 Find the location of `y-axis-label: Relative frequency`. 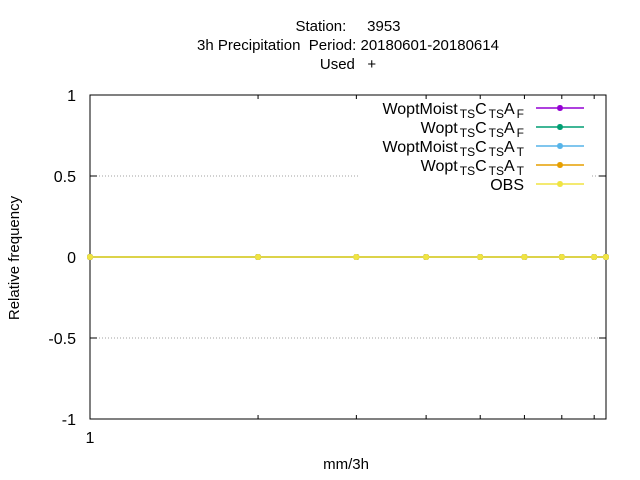

y-axis-label: Relative frequency is located at coordinates (14, 258).